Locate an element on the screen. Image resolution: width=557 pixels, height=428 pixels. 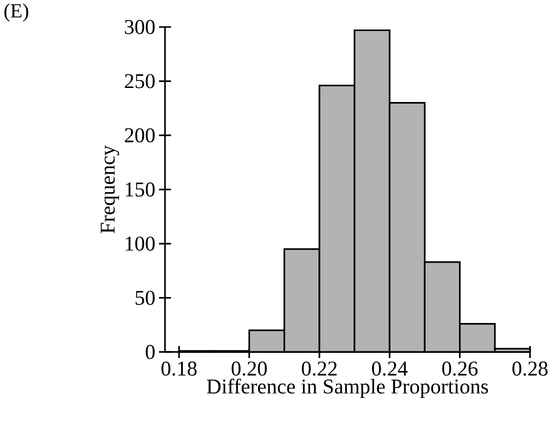
x-axis-title: Difference in Sample Proportions is located at coordinates (347, 388).